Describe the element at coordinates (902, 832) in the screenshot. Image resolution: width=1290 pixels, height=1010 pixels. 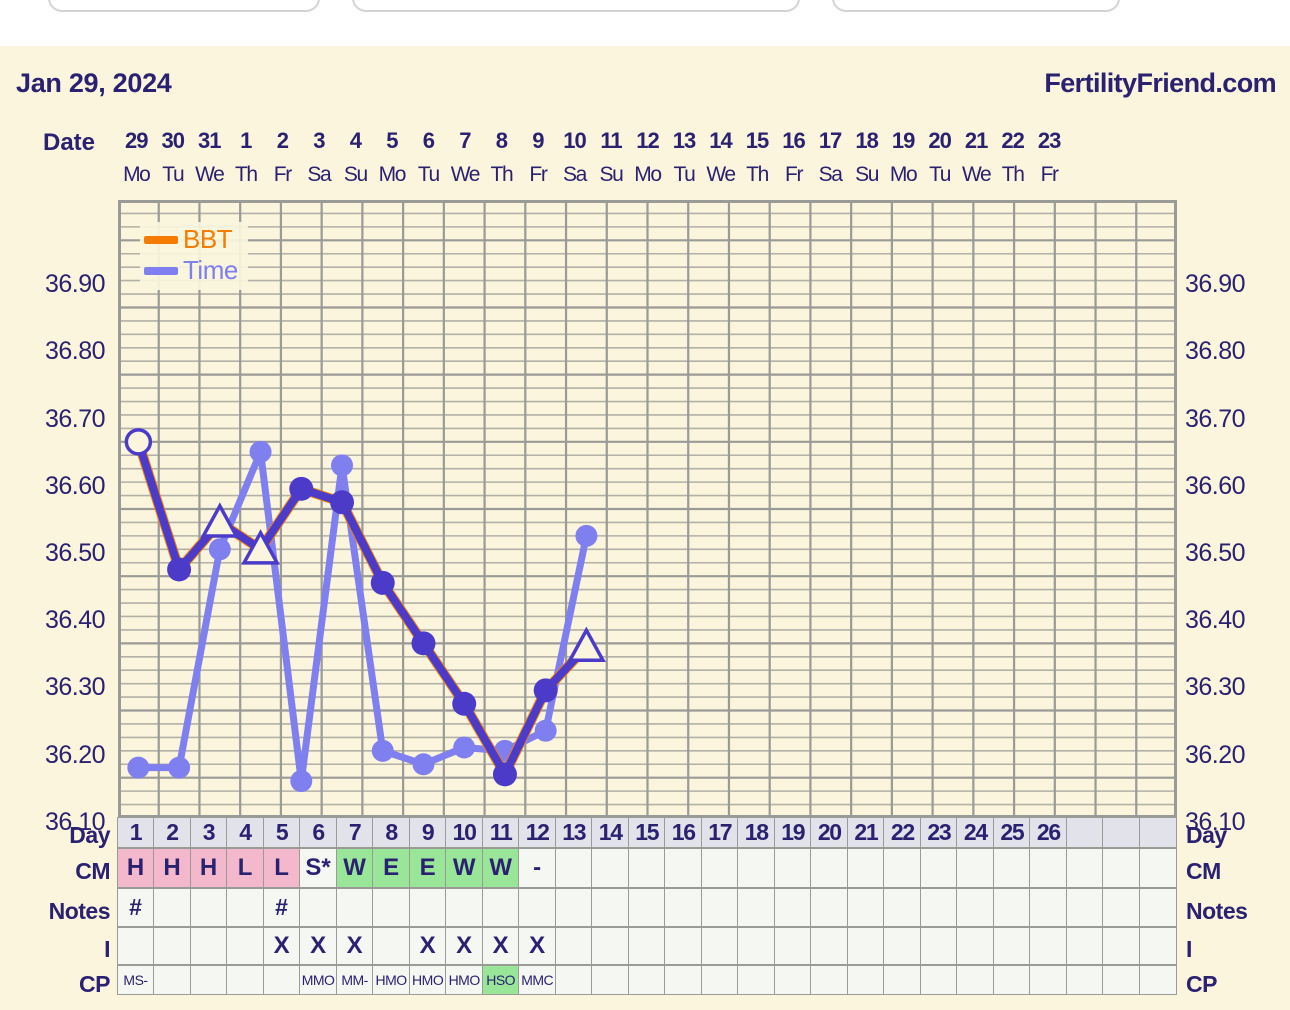
I see `day-cell-22: 22` at that location.